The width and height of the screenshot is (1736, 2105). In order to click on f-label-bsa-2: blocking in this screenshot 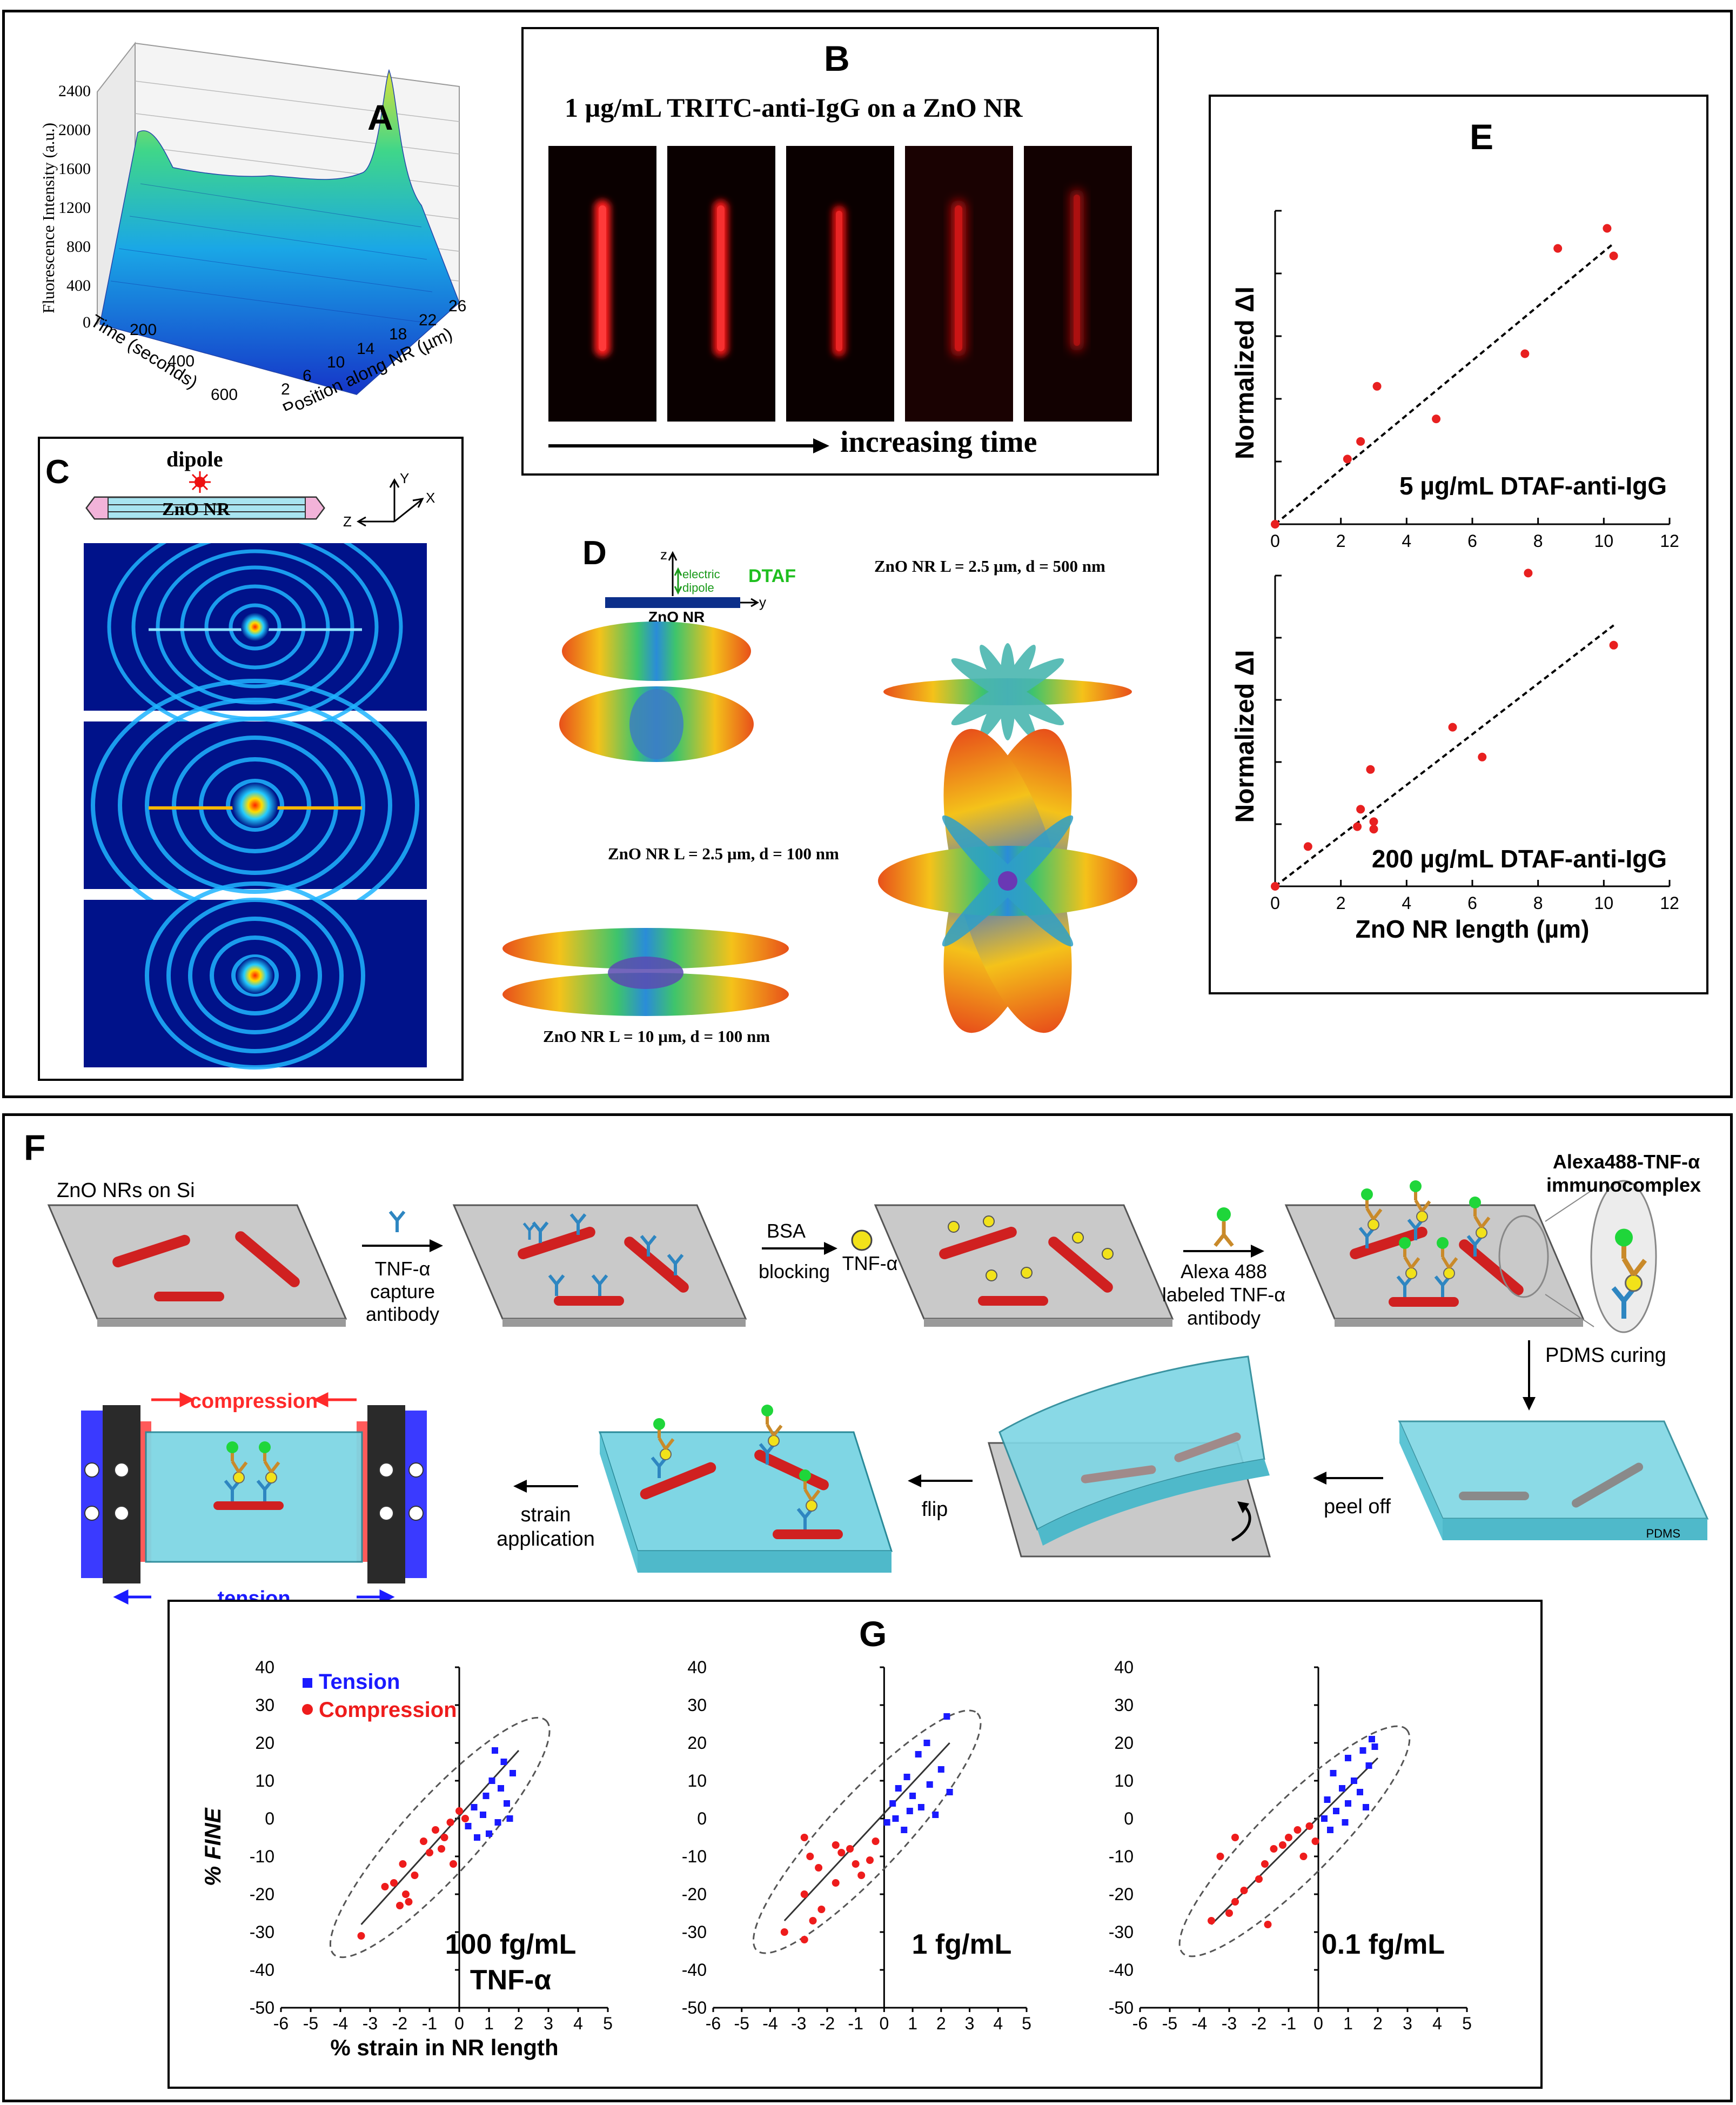, I will do `click(795, 1271)`.